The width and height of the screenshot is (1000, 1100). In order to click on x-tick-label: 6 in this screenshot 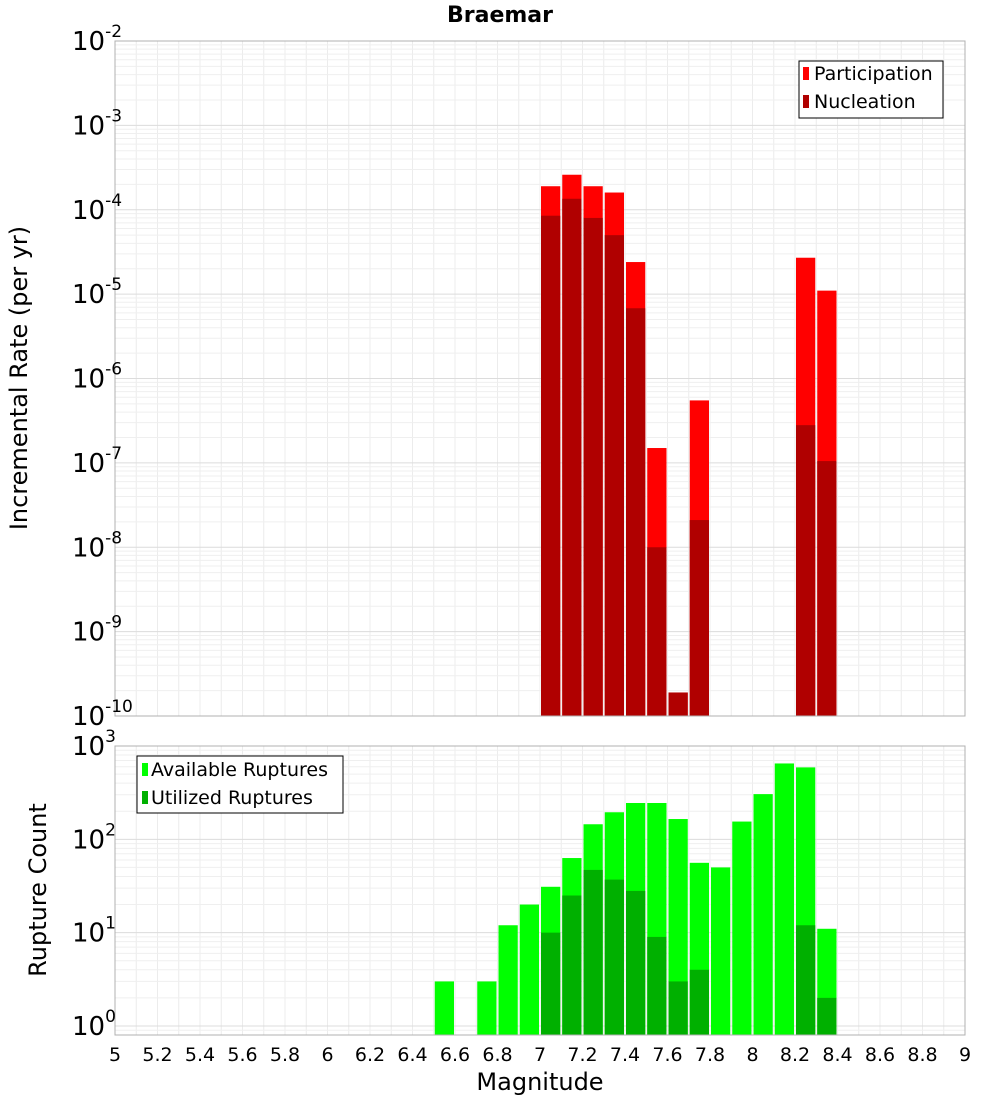, I will do `click(327, 1055)`.